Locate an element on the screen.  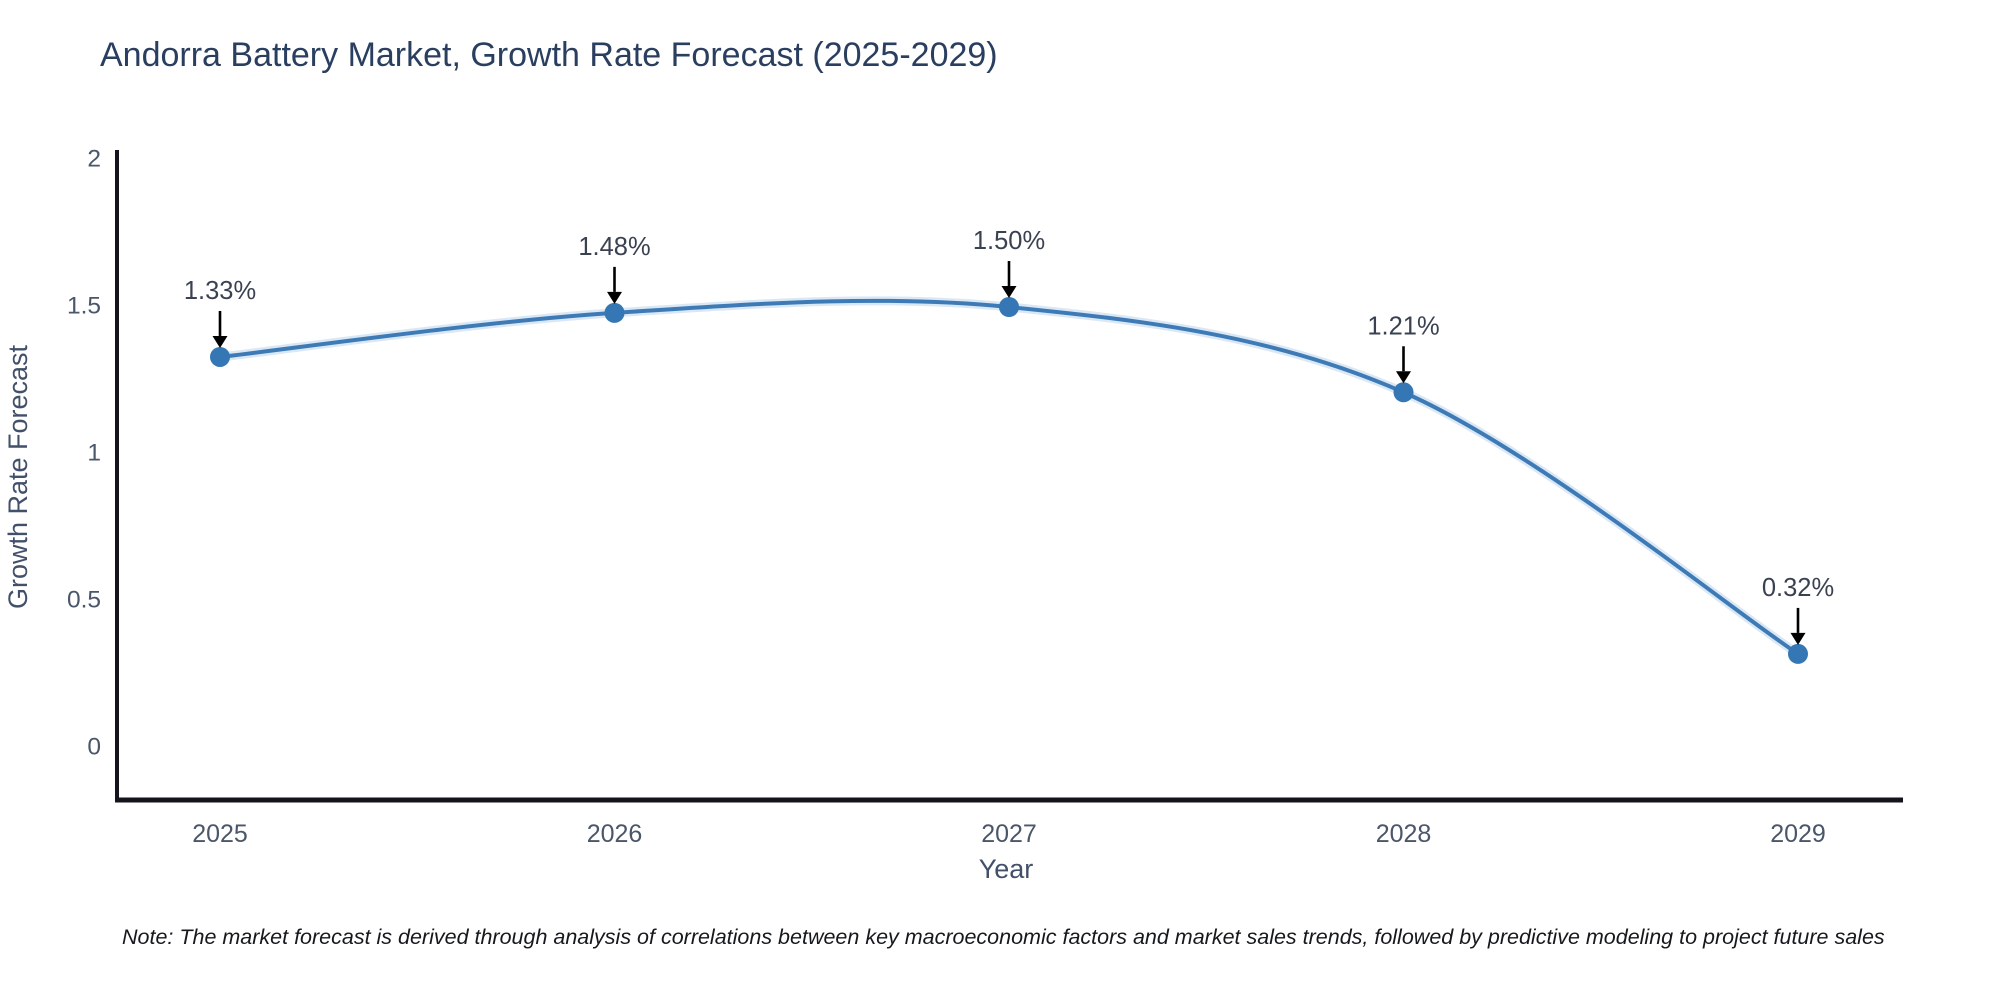
y-tick-label: 2 is located at coordinates (94, 158).